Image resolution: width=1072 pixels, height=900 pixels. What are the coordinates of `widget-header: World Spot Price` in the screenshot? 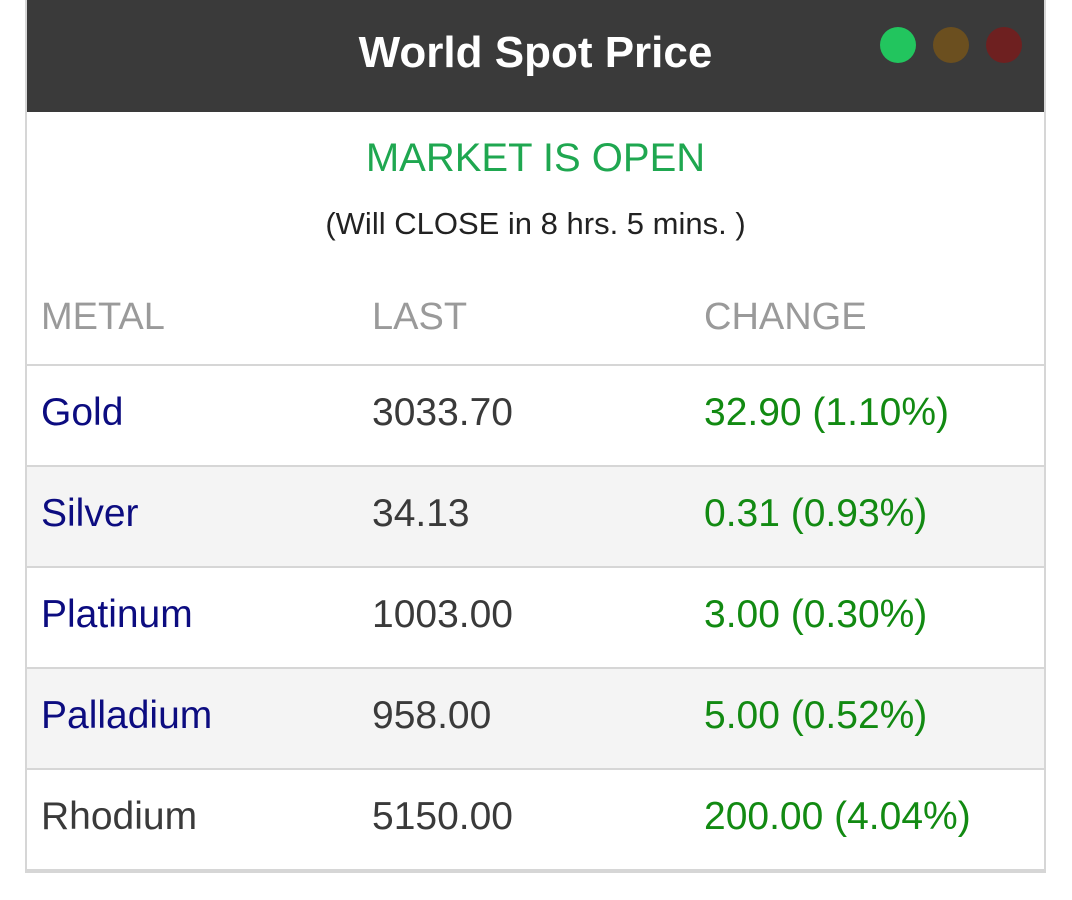 It's located at (535, 56).